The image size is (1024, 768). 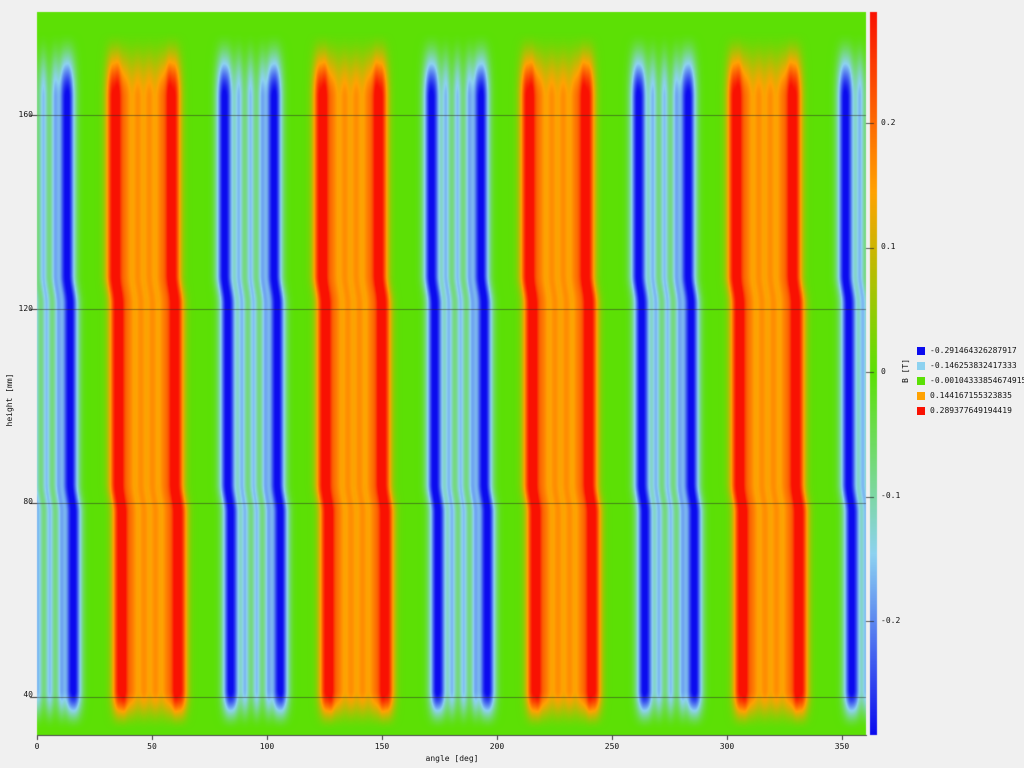 I want to click on legend-label: 0.289377649194419, so click(x=971, y=410).